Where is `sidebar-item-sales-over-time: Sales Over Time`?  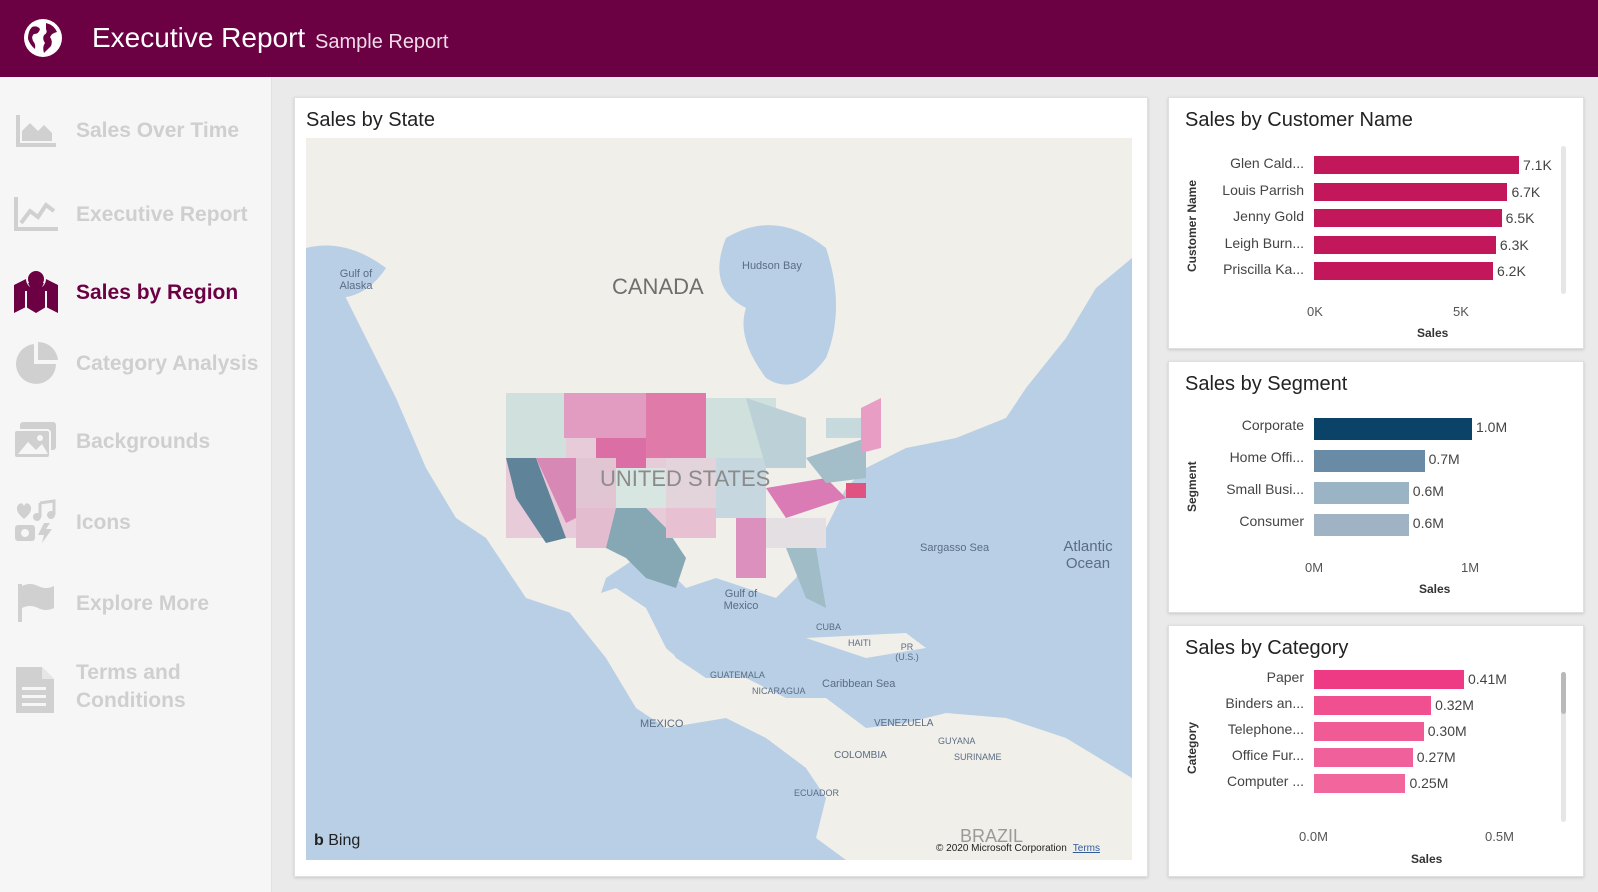 sidebar-item-sales-over-time: Sales Over Time is located at coordinates (136, 129).